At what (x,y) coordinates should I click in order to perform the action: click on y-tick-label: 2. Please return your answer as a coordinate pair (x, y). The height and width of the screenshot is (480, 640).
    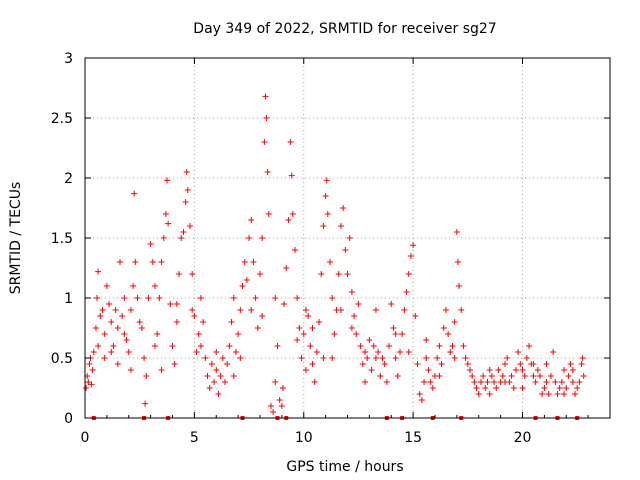
    Looking at the image, I should click on (68, 179).